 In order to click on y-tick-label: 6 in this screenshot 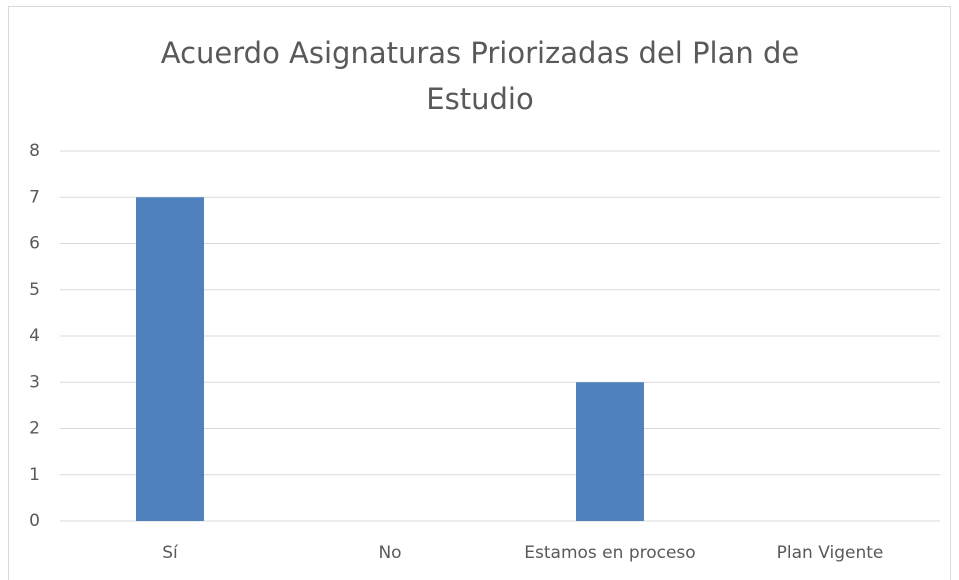, I will do `click(34, 244)`.